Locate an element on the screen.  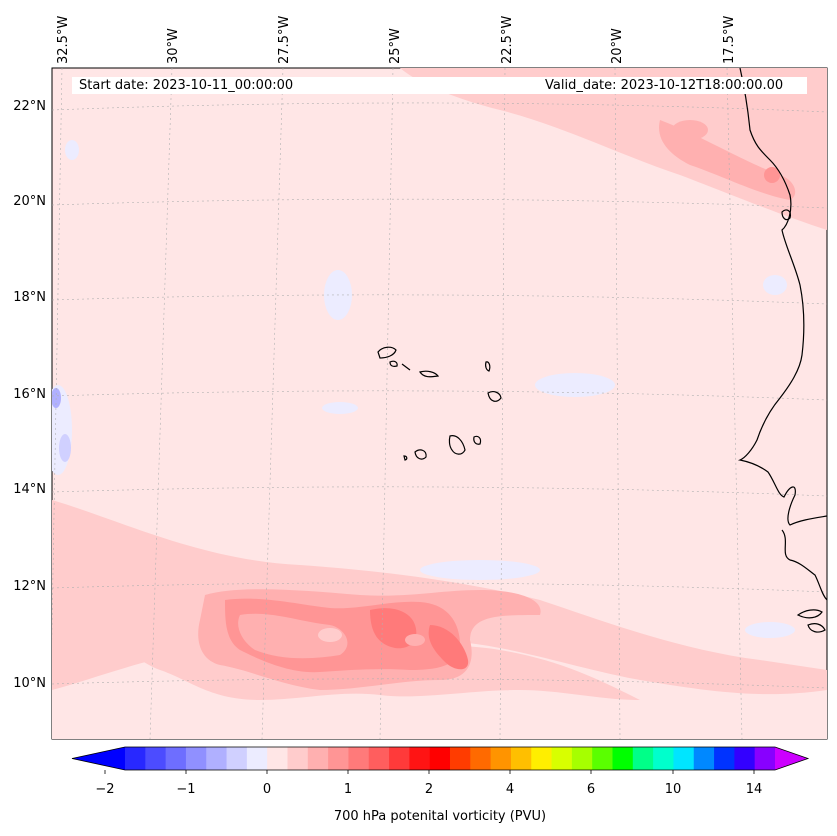
colorbar-extend-low is located at coordinates (98, 758).